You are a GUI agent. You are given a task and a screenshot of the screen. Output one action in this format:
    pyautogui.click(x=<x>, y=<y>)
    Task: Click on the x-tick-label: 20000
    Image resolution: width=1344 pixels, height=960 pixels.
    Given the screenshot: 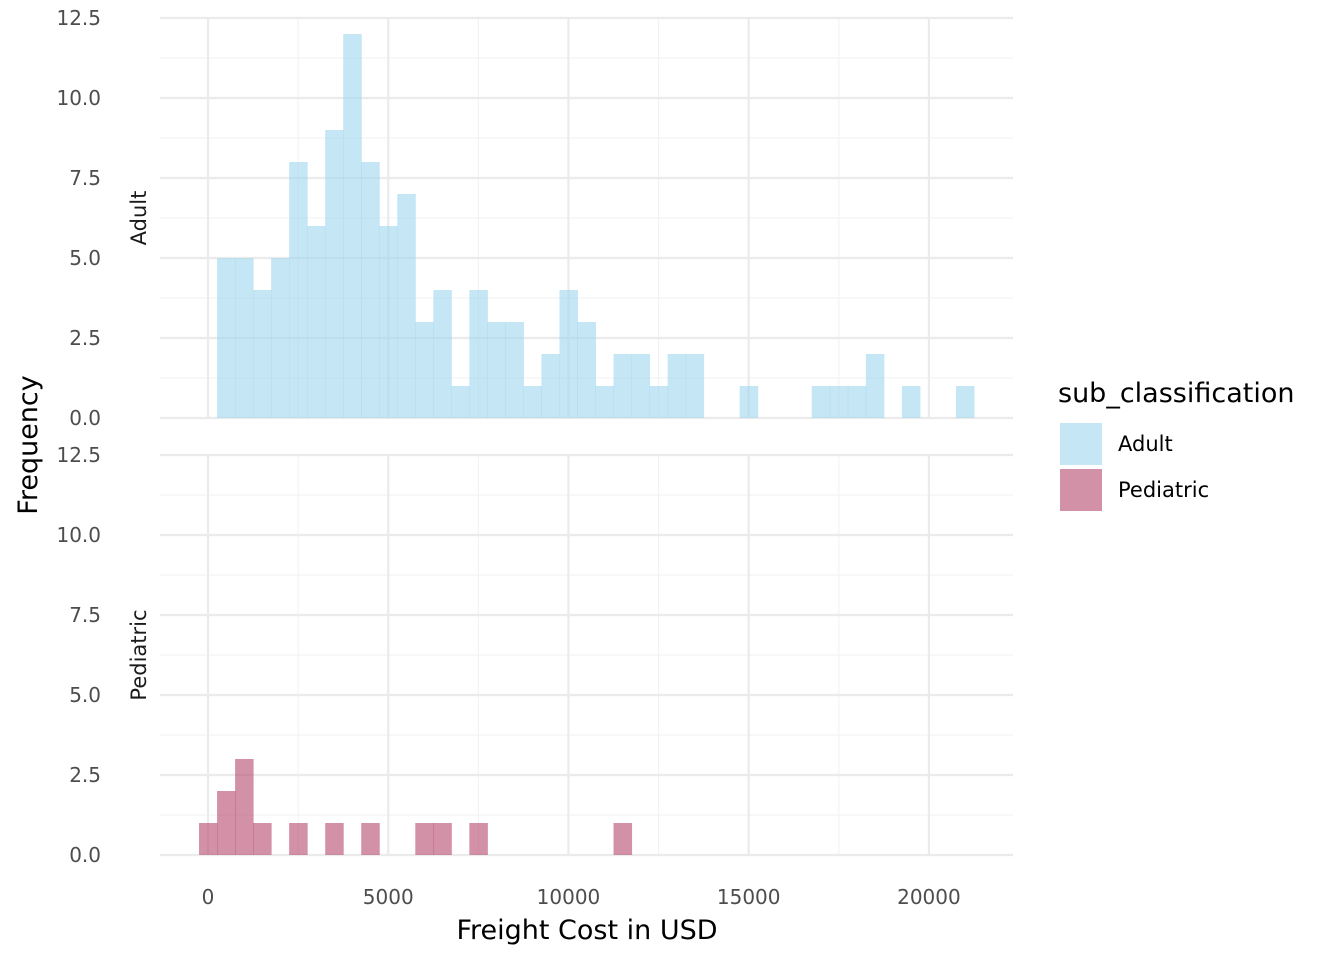 What is the action you would take?
    pyautogui.click(x=929, y=897)
    